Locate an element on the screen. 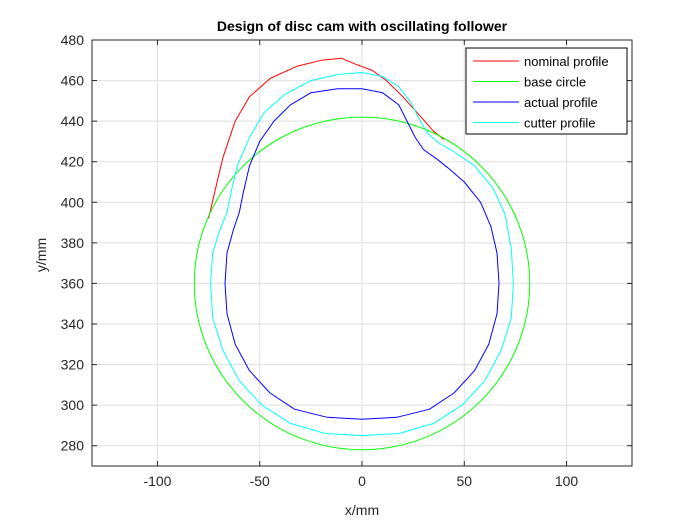 The image size is (700, 530). x-tick-label: 100 is located at coordinates (567, 481).